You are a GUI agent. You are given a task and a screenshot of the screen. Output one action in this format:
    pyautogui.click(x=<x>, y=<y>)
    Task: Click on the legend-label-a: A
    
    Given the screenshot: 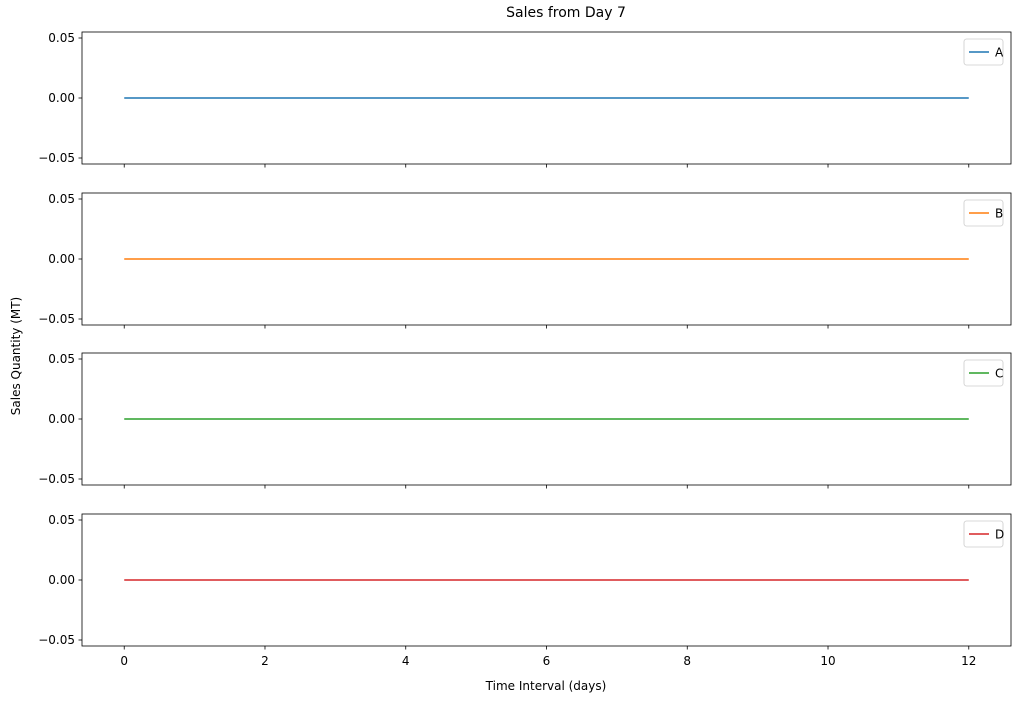 What is the action you would take?
    pyautogui.click(x=999, y=53)
    